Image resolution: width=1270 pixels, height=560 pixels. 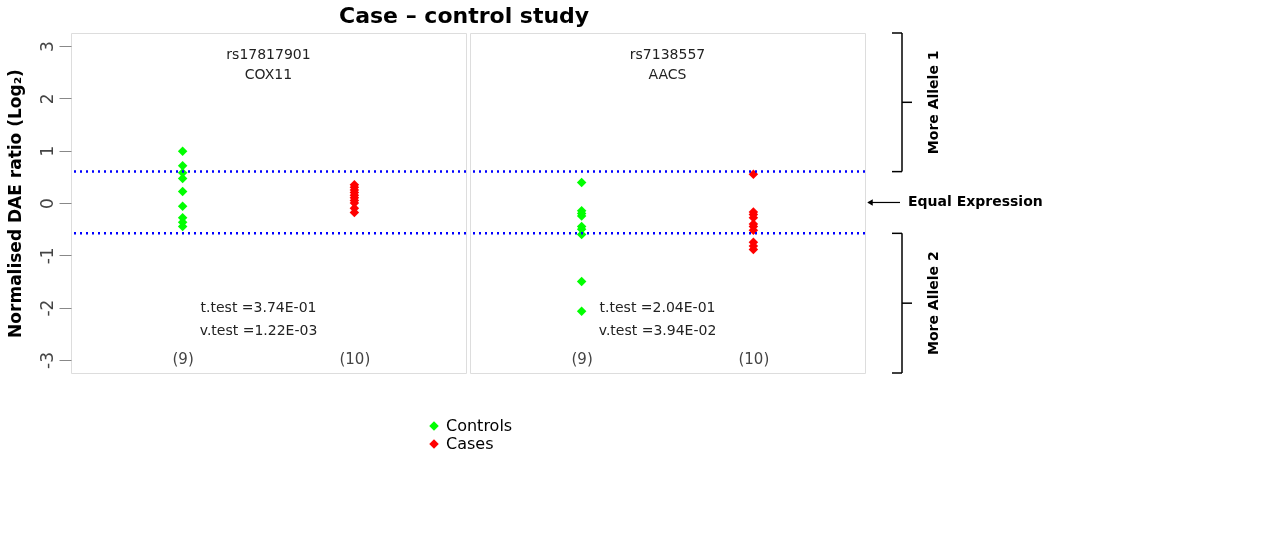 What do you see at coordinates (268, 54) in the screenshot?
I see `annotation: rs17817901` at bounding box center [268, 54].